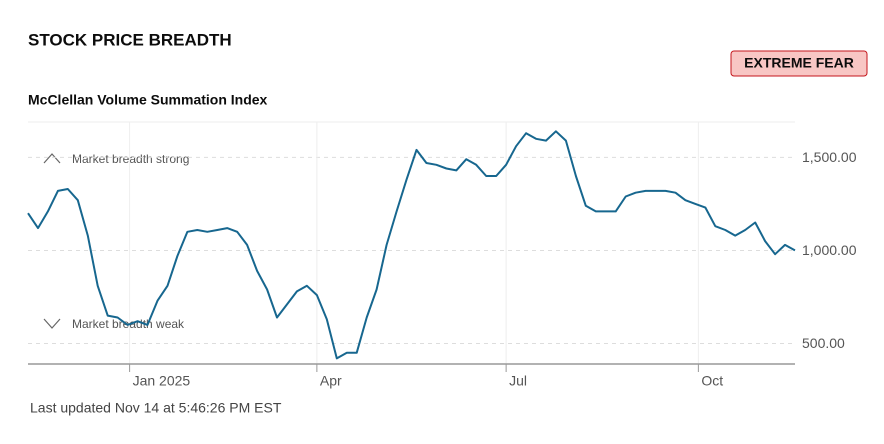 This screenshot has height=444, width=884. Describe the element at coordinates (712, 381) in the screenshot. I see `x-tick-label: Oct` at that location.